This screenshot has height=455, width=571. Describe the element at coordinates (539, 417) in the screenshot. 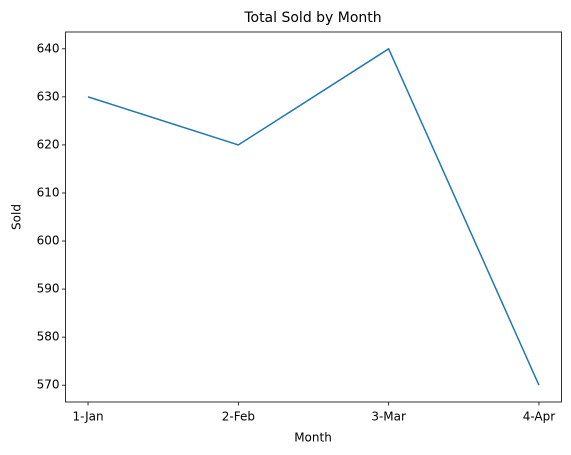

I see `x-tick-label: 4-Apr` at that location.